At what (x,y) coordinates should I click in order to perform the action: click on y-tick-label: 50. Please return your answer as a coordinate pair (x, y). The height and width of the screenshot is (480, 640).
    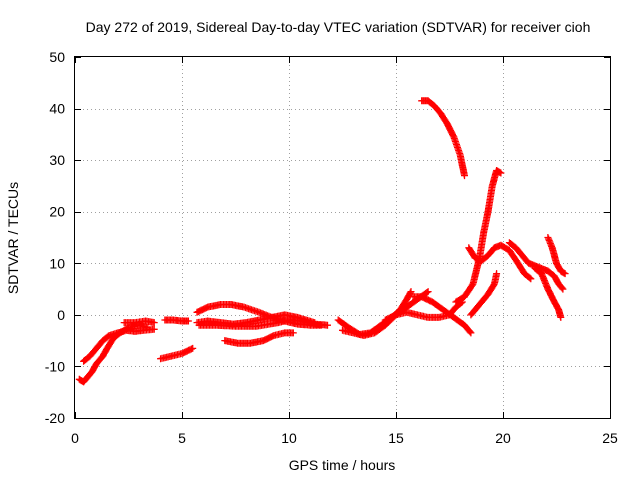
    Looking at the image, I should click on (57, 57).